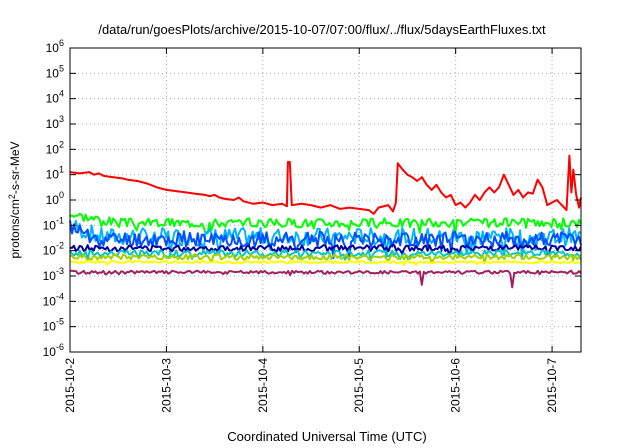  What do you see at coordinates (53, 274) in the screenshot?
I see `y-tick-label: 10⁻³` at bounding box center [53, 274].